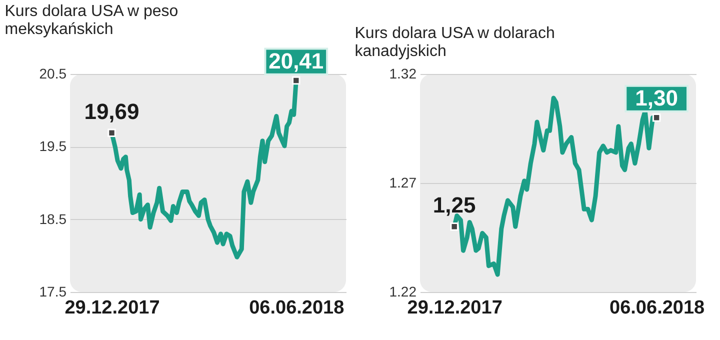 Image resolution: width=720 pixels, height=340 pixels. Describe the element at coordinates (403, 292) in the screenshot. I see `y-tick-label: 1.22` at that location.